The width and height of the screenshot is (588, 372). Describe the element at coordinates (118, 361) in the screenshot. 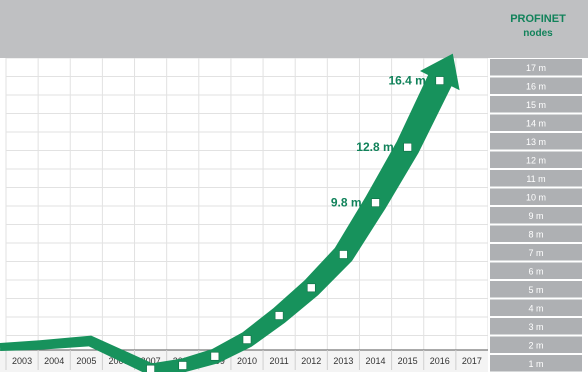

I see `x-tick-label: 2006` at that location.